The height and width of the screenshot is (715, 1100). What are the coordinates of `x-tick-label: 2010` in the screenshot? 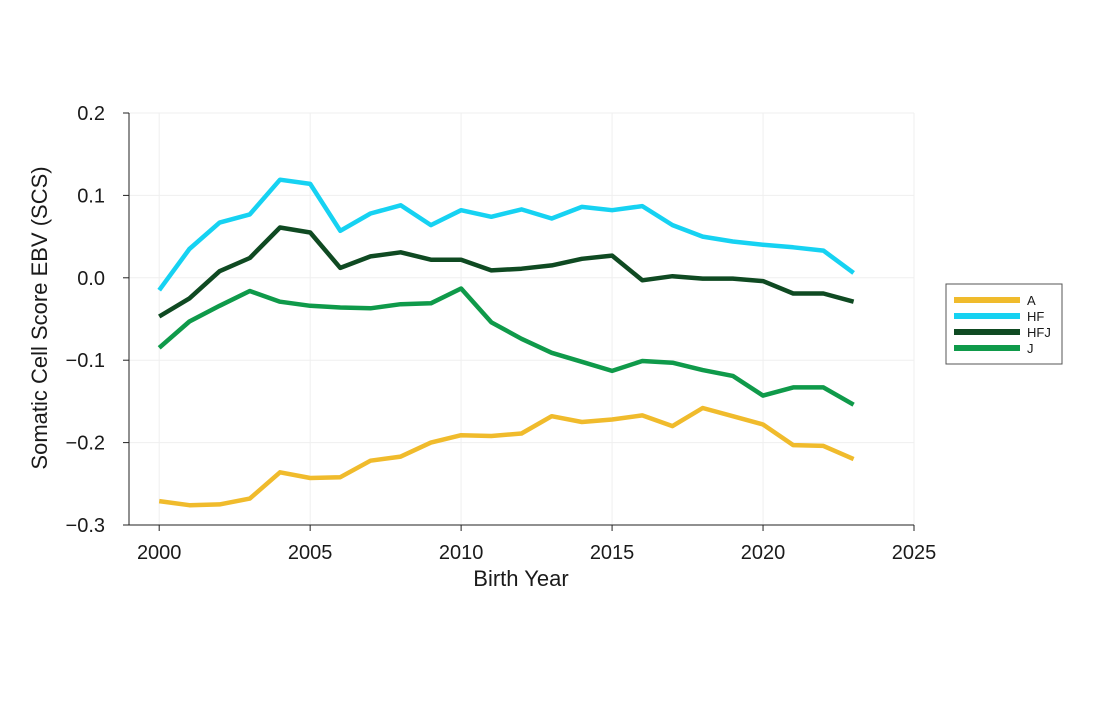 It's located at (461, 553).